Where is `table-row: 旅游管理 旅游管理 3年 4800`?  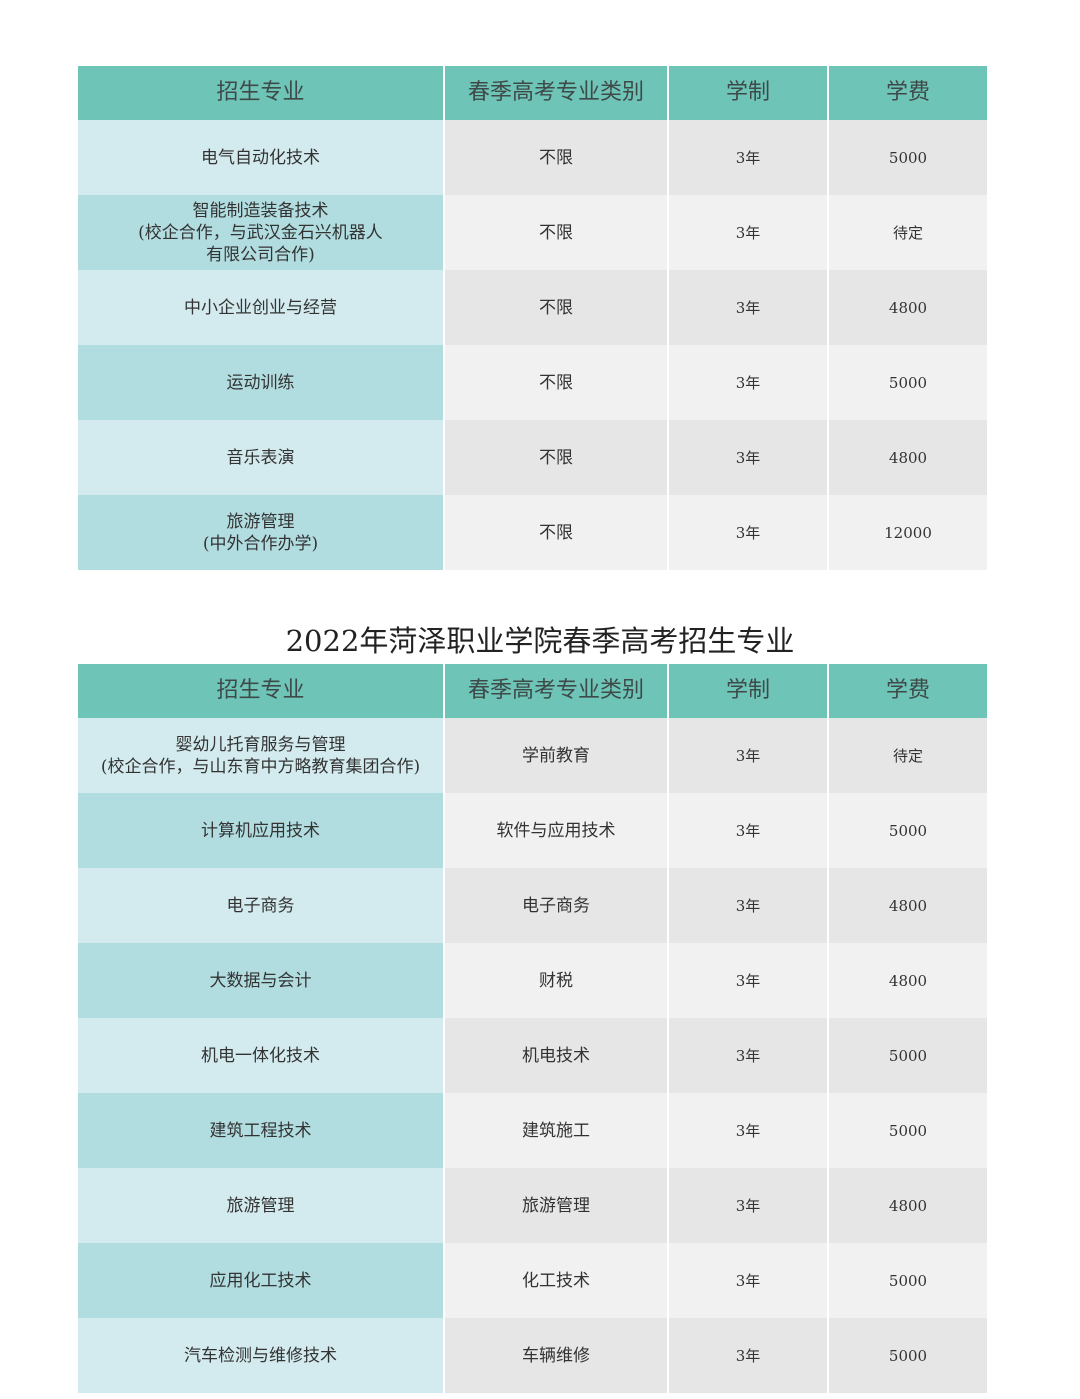 table-row: 旅游管理 旅游管理 3年 4800 is located at coordinates (532, 1205).